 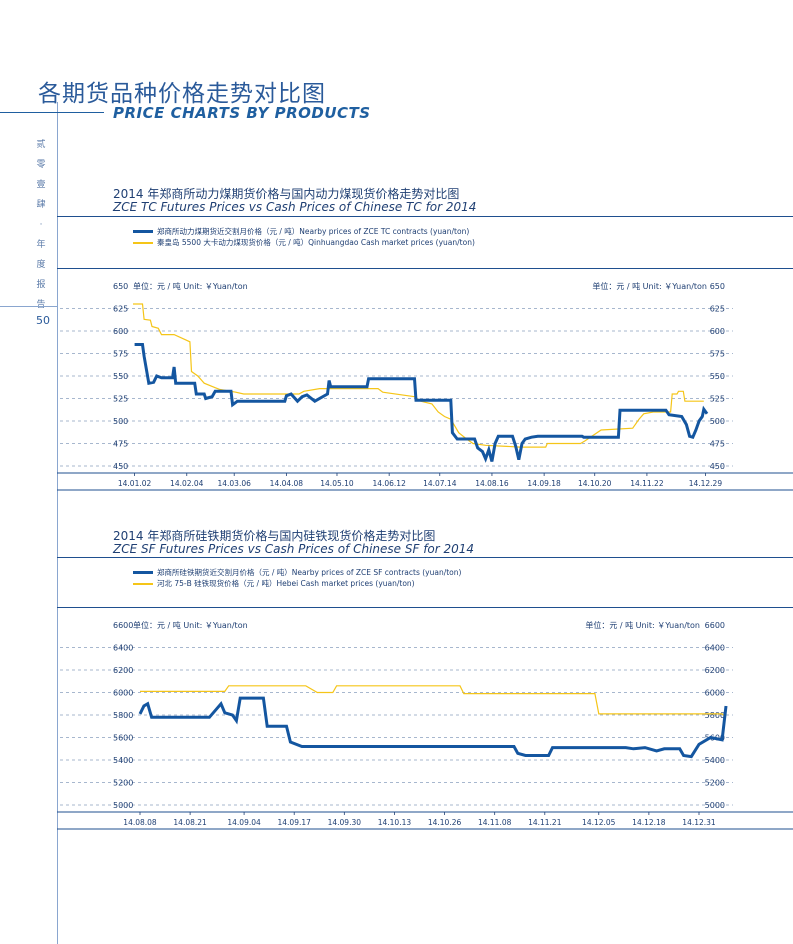 I want to click on y-tick-label-right: 6600, so click(x=715, y=625).